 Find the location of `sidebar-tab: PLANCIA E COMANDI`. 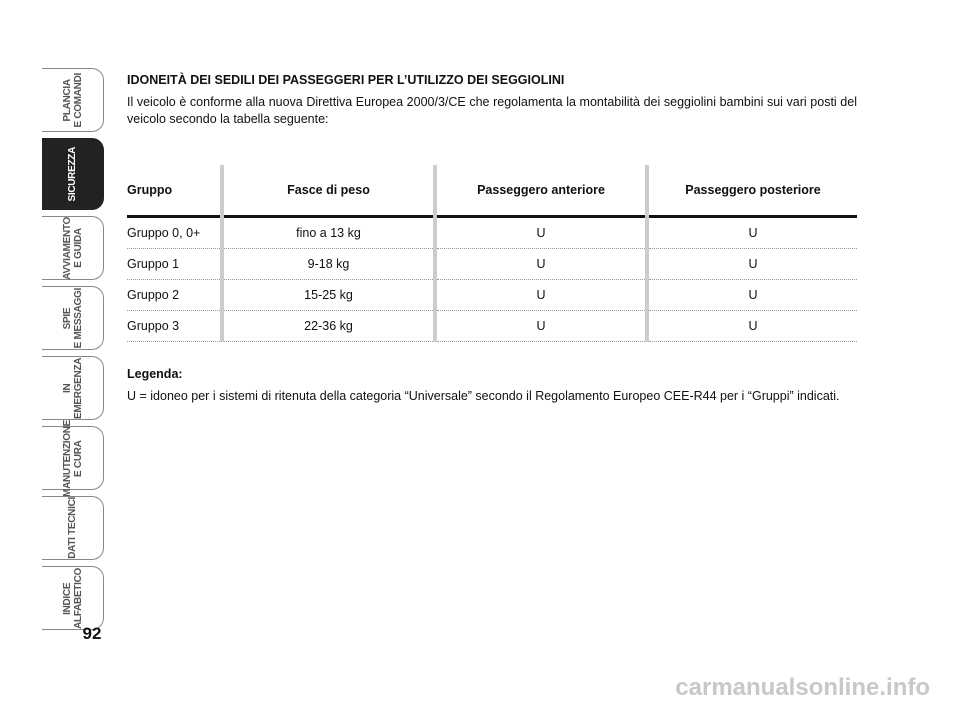

sidebar-tab: PLANCIA E COMANDI is located at coordinates (73, 100).